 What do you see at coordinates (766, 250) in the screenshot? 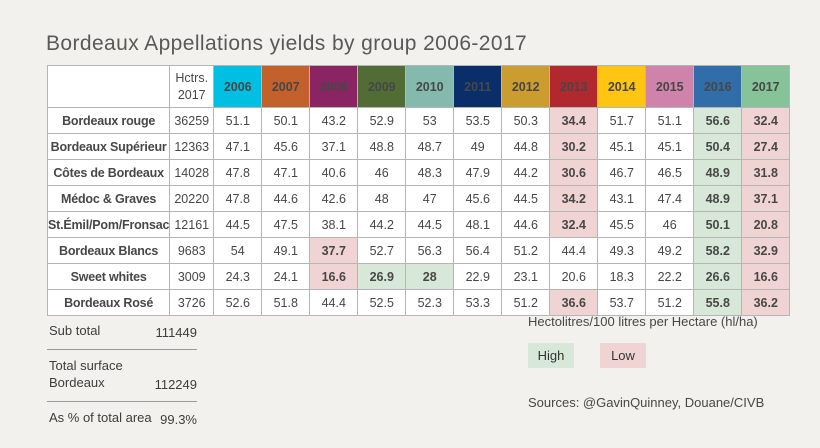
I see `yield-cell: 32.9` at bounding box center [766, 250].